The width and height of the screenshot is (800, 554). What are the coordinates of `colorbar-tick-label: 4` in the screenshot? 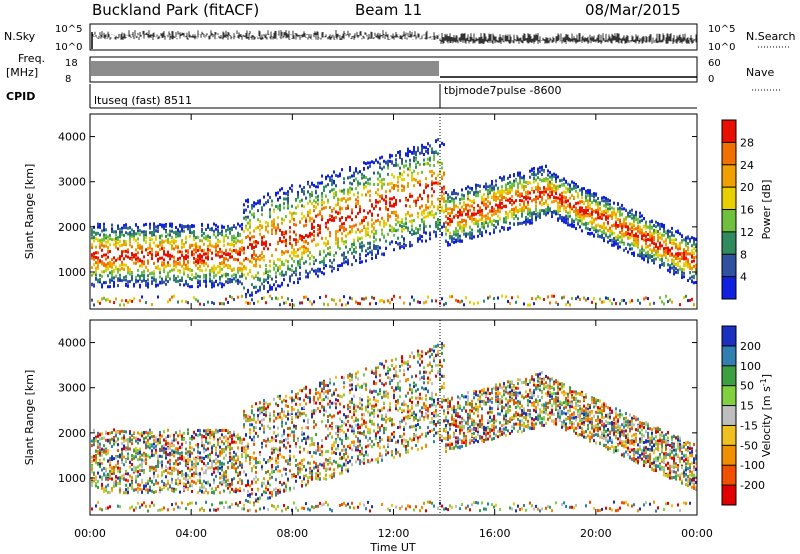 It's located at (743, 277).